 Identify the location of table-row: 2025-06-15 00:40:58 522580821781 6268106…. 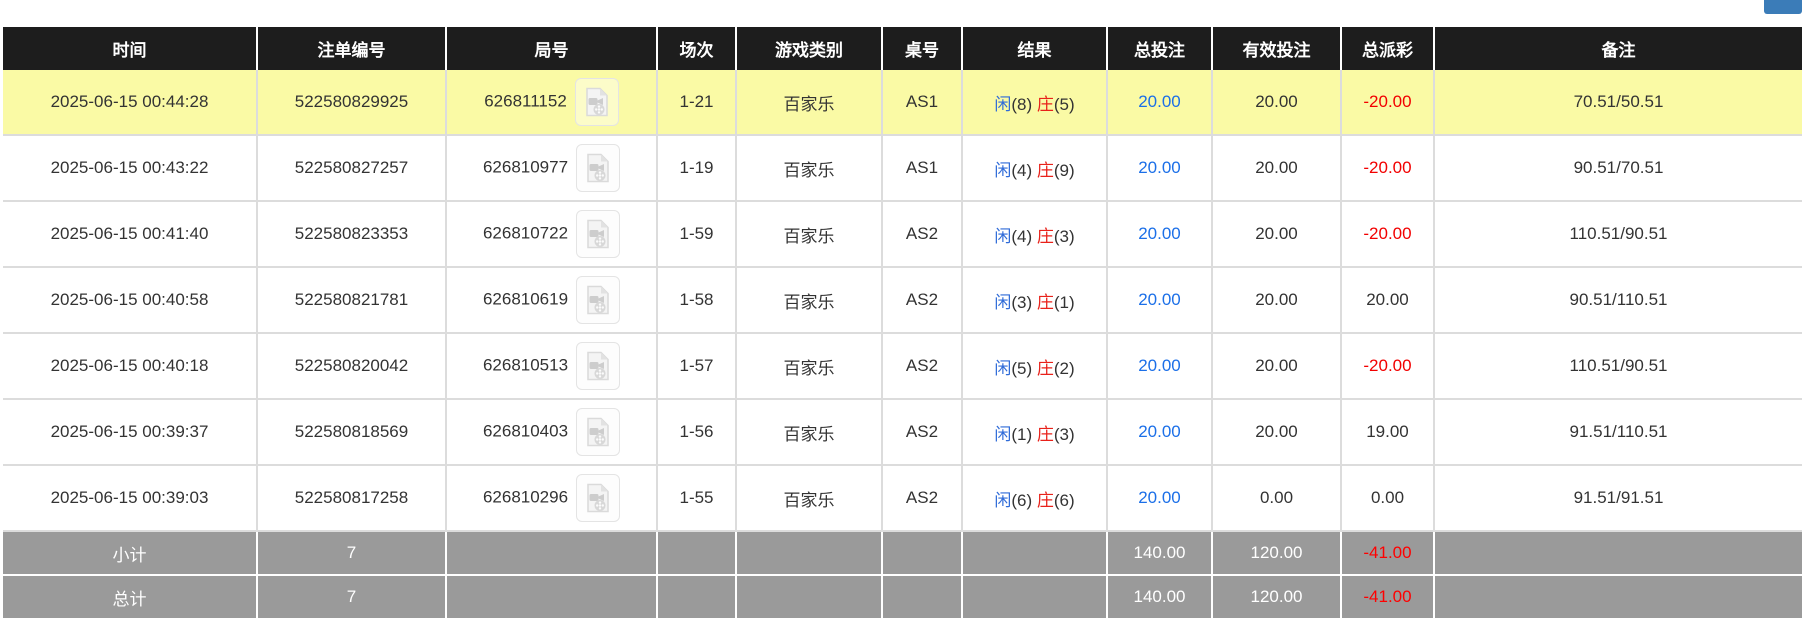
(902, 301).